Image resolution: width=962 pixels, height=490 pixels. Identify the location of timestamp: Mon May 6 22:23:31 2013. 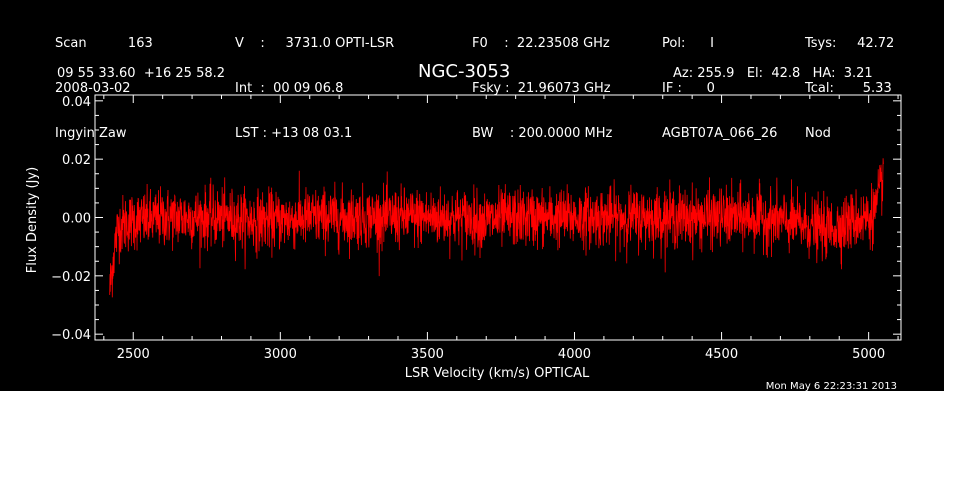
(831, 386).